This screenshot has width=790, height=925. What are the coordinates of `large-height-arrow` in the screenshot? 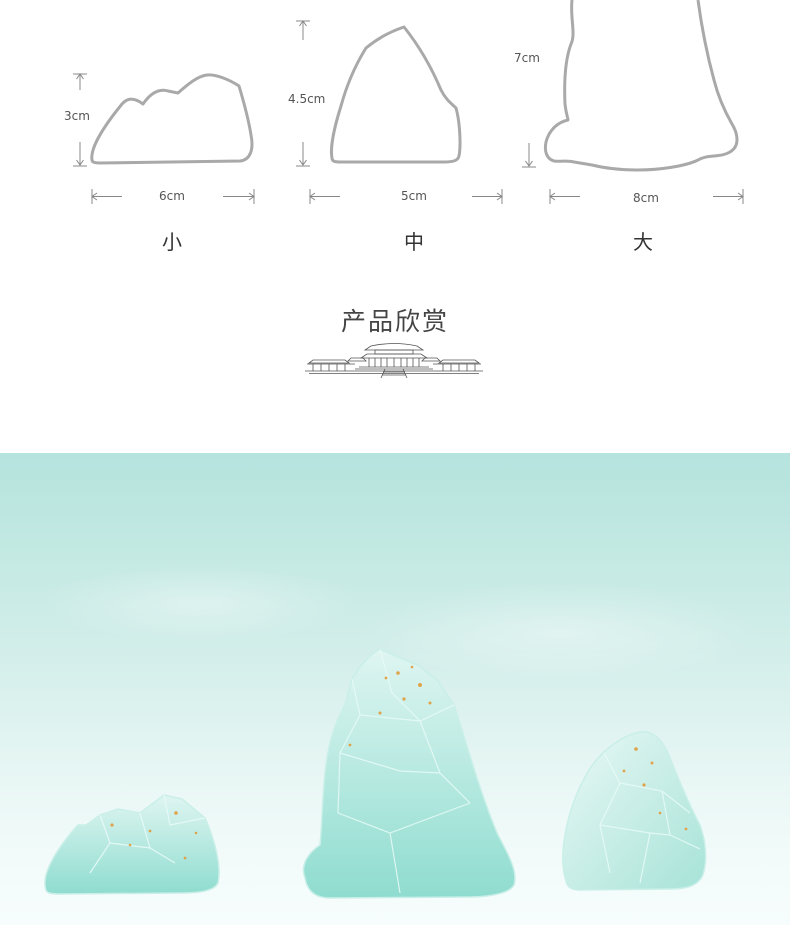 It's located at (529, 155).